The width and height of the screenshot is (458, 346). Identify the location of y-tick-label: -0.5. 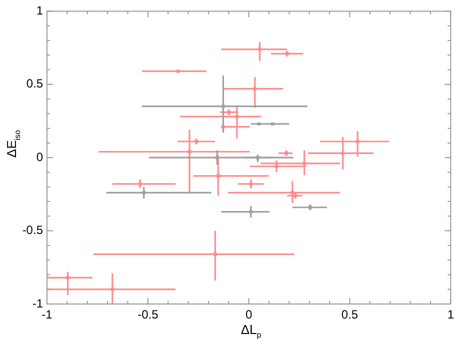
(33, 230).